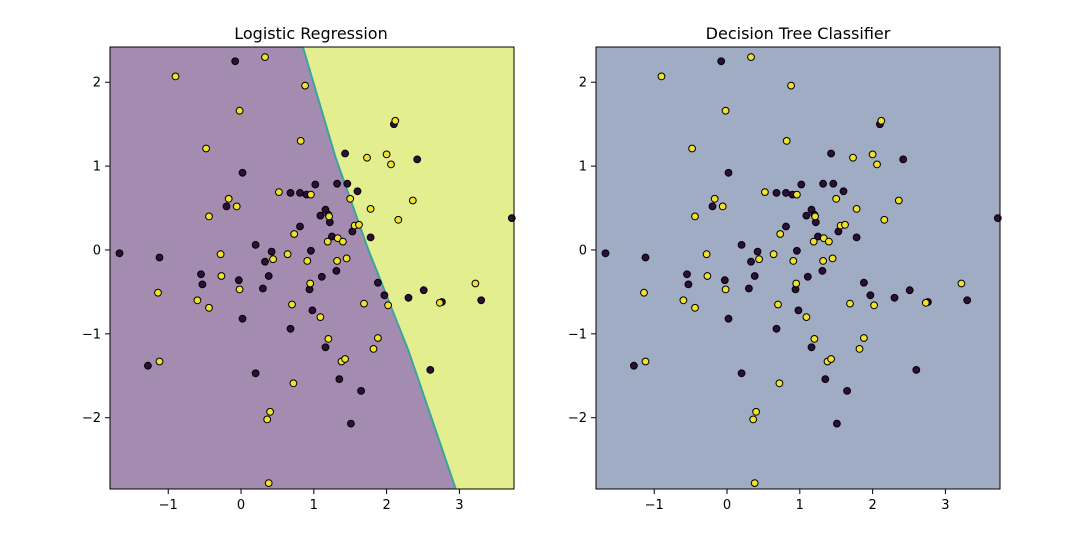 This screenshot has width=1080, height=548. I want to click on x-tick-label: −1, so click(654, 505).